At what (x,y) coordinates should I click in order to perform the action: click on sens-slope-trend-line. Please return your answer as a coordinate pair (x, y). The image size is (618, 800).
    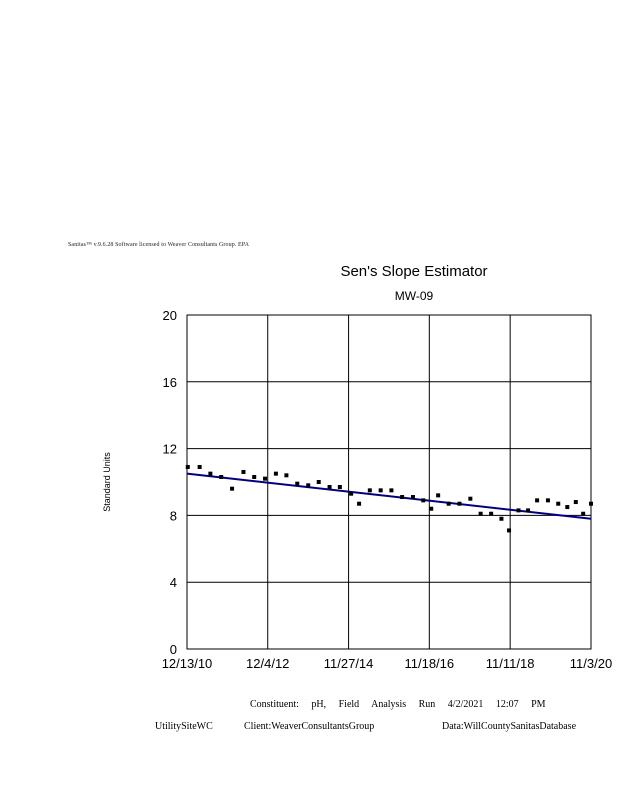
    Looking at the image, I should click on (389, 496).